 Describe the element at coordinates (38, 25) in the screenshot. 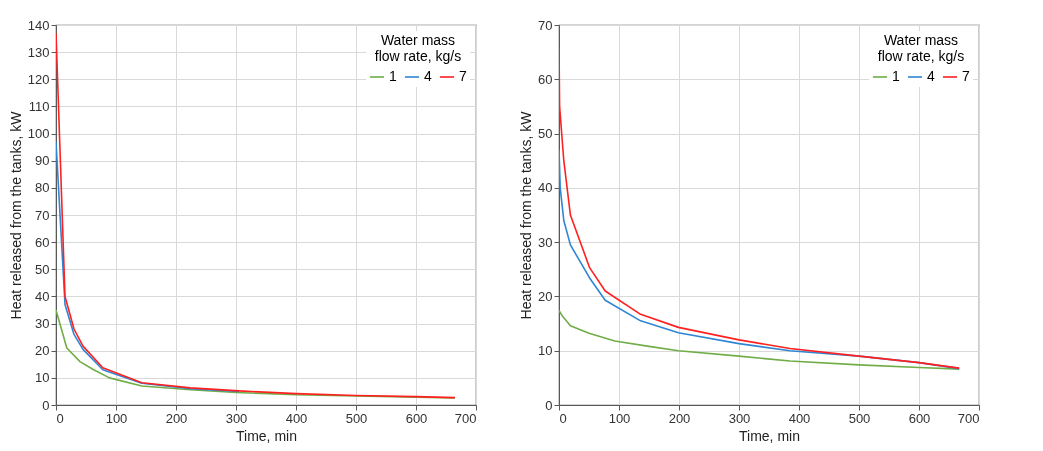

I see `y-tick-label: 140` at that location.